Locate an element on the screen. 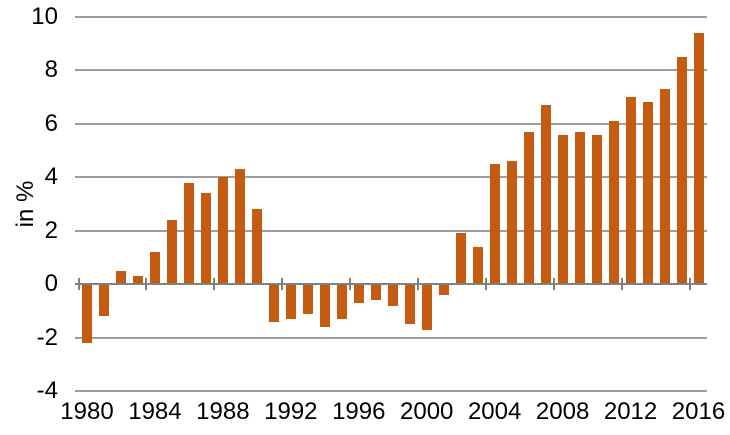  y-tick-label-2: 2 is located at coordinates (51, 230).